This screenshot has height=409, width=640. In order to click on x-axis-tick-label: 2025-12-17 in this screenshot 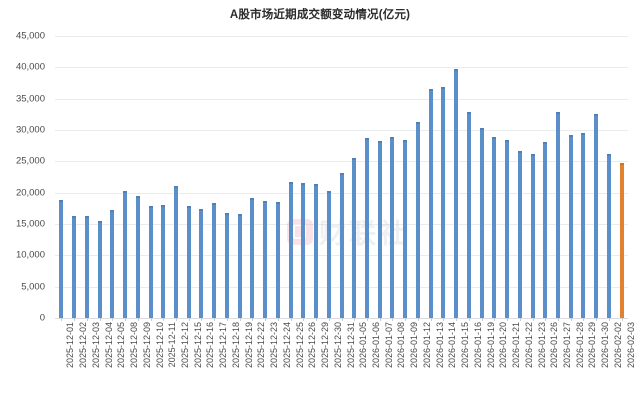, I will do `click(223, 345)`.